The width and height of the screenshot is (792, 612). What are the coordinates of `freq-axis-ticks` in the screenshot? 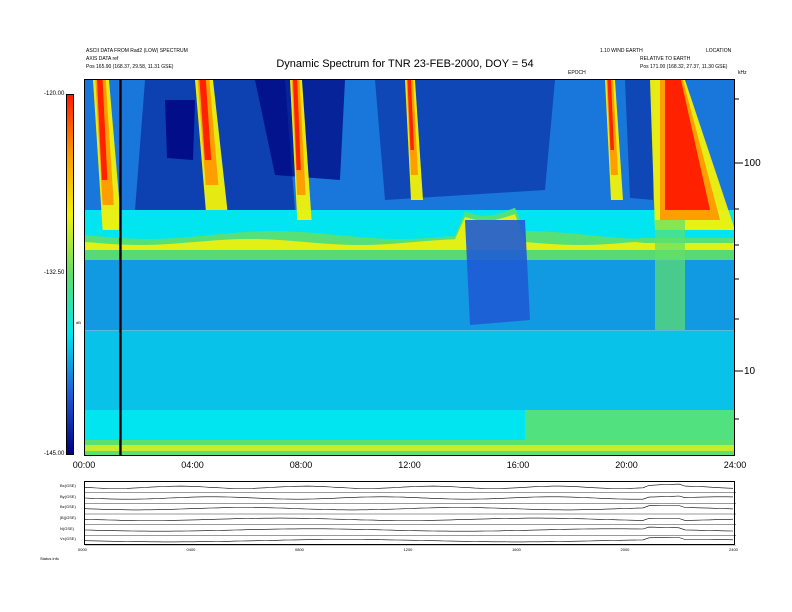 It's located at (739, 259).